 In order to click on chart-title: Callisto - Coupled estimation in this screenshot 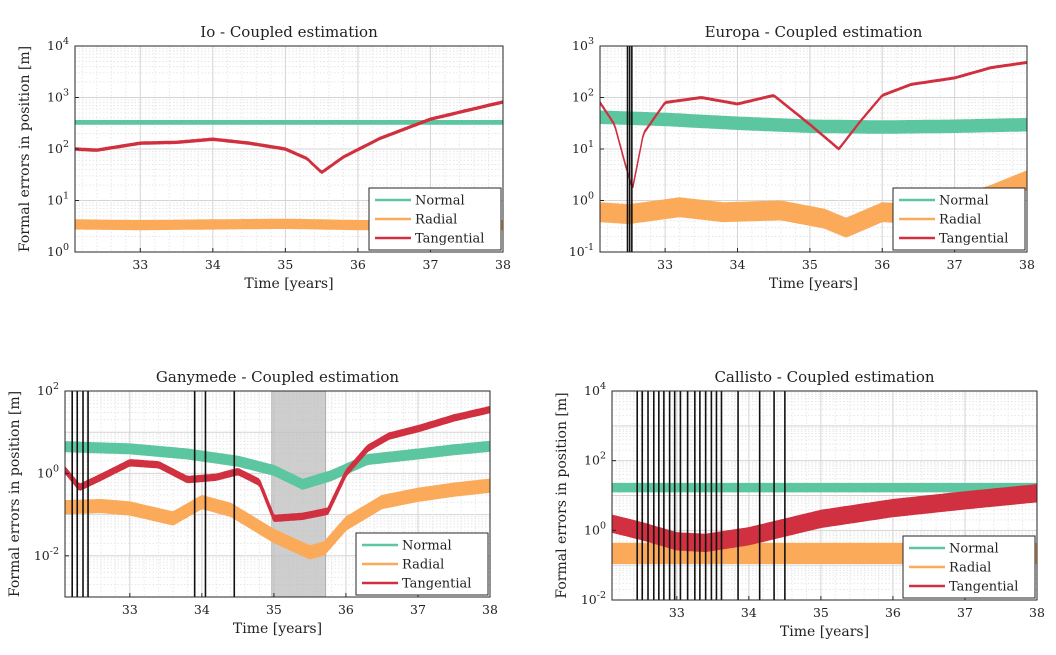, I will do `click(824, 377)`.